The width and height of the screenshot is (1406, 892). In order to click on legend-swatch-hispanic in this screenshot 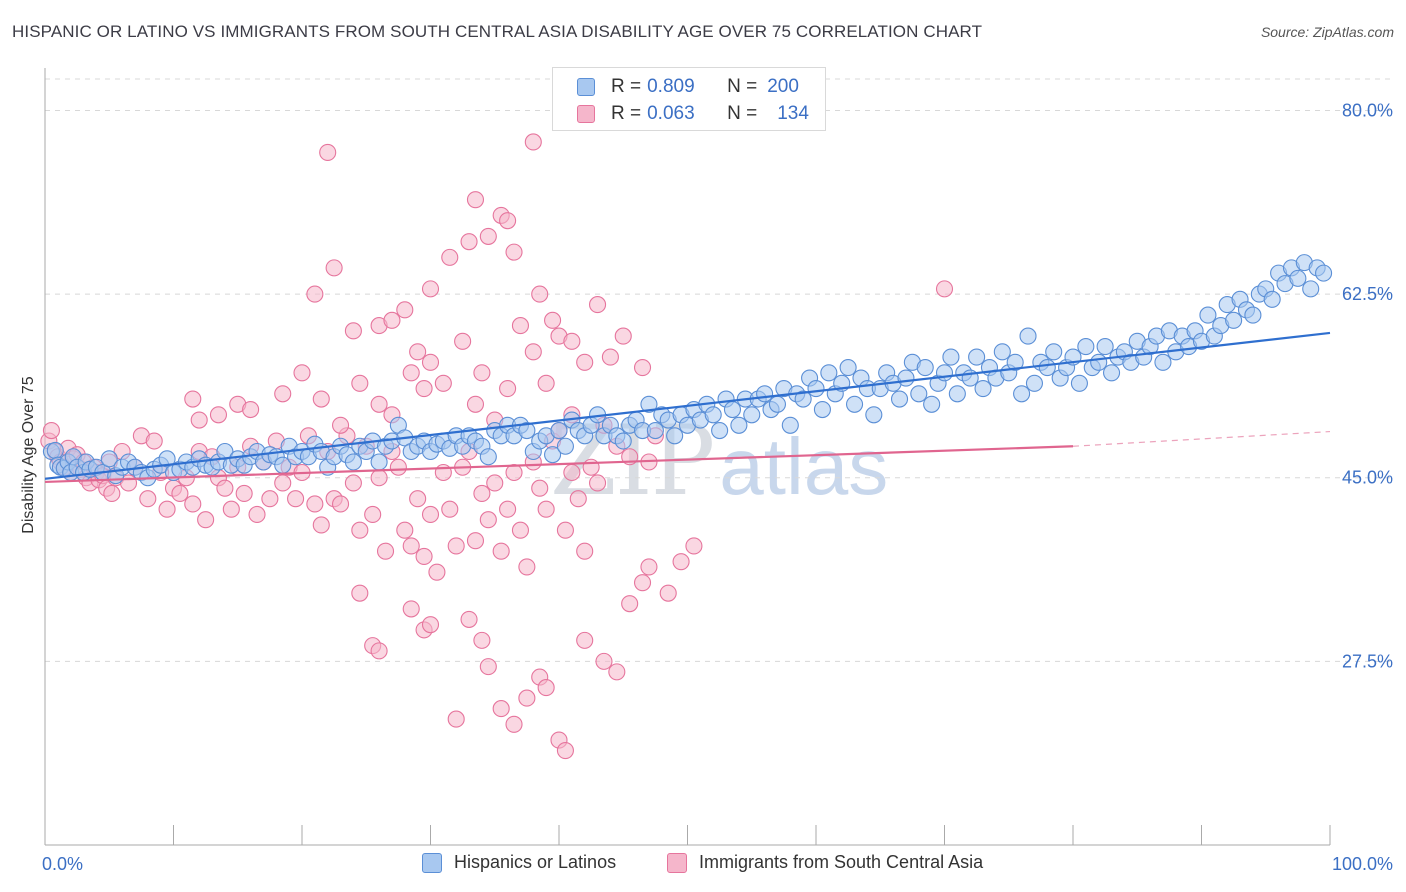, I will do `click(432, 862)`.